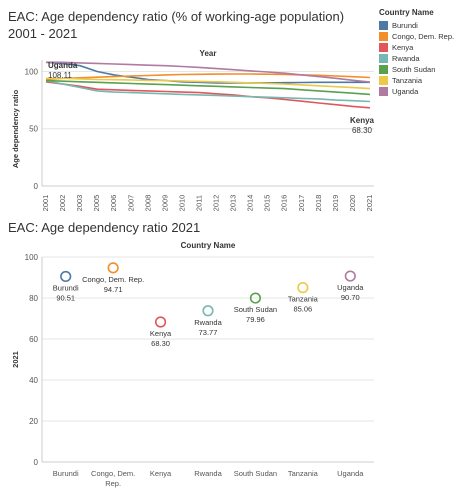  What do you see at coordinates (208, 83) in the screenshot?
I see `series-line-tanzania` at bounding box center [208, 83].